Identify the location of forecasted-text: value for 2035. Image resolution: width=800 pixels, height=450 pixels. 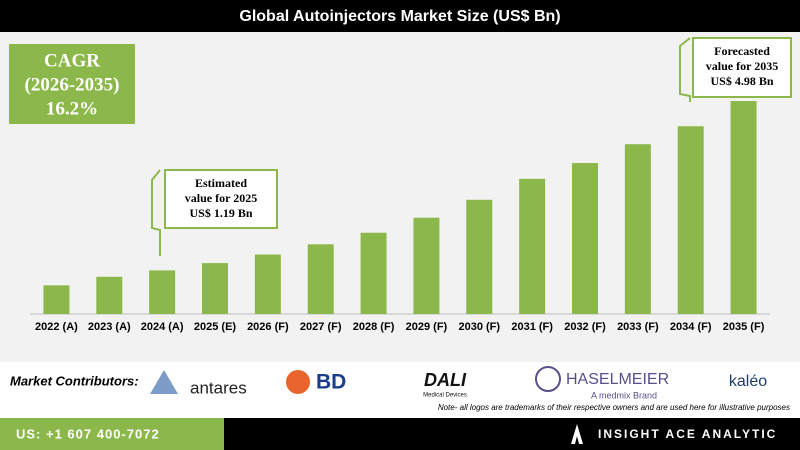
(742, 66).